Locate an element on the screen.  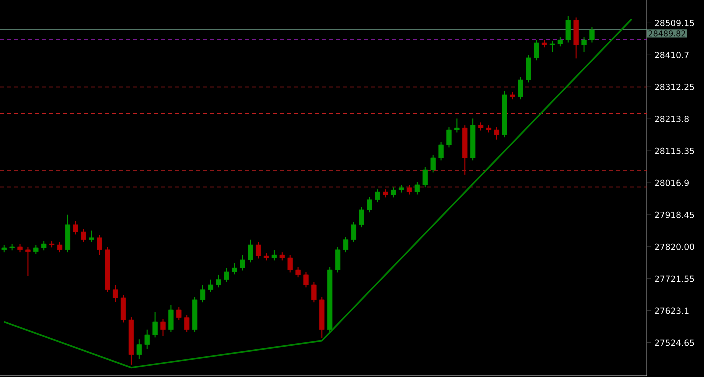
y-tick-label: 28312.25 is located at coordinates (674, 87).